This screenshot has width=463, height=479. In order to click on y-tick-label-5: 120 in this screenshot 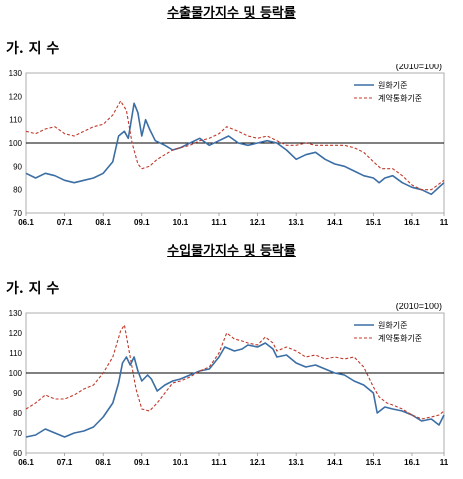, I will do `click(16, 96)`.